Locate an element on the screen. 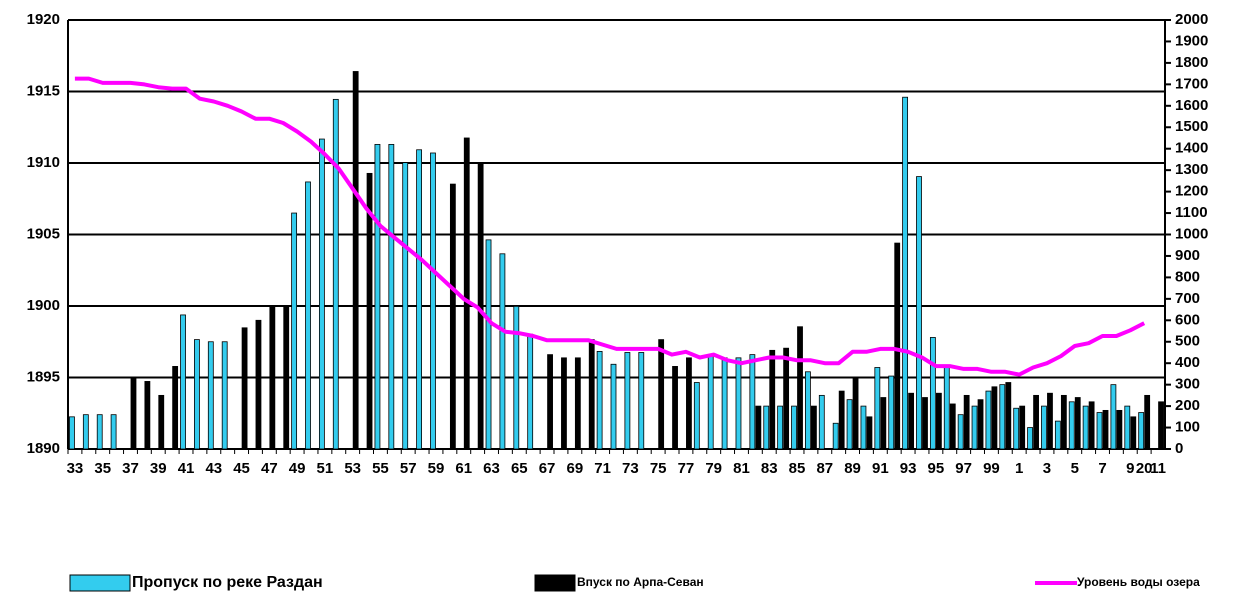 This screenshot has width=1241, height=593. x-tick-label: 63 is located at coordinates (491, 468).